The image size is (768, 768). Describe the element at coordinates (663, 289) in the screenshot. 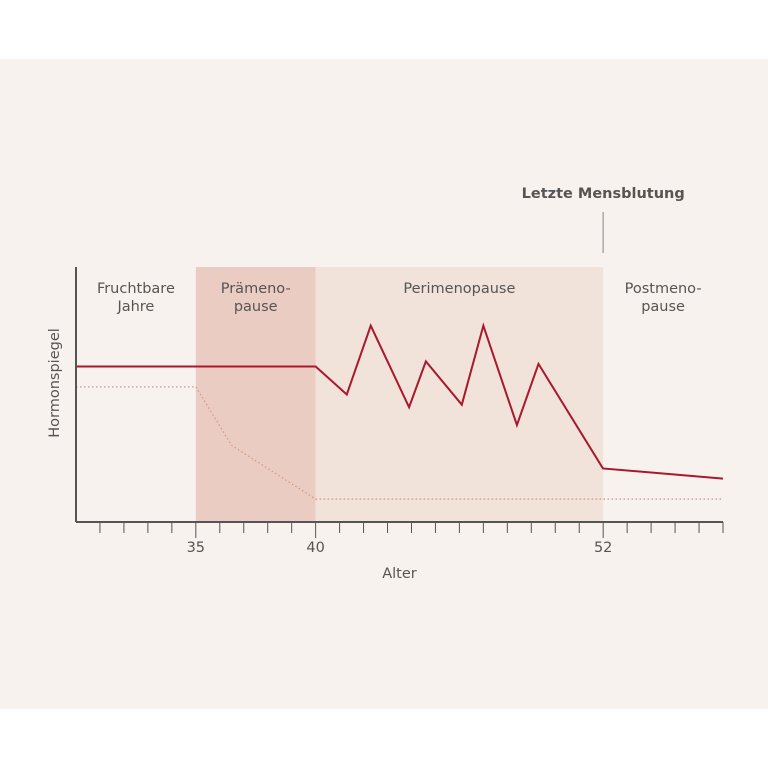

I see `phase-label-line: Postmeno-` at that location.